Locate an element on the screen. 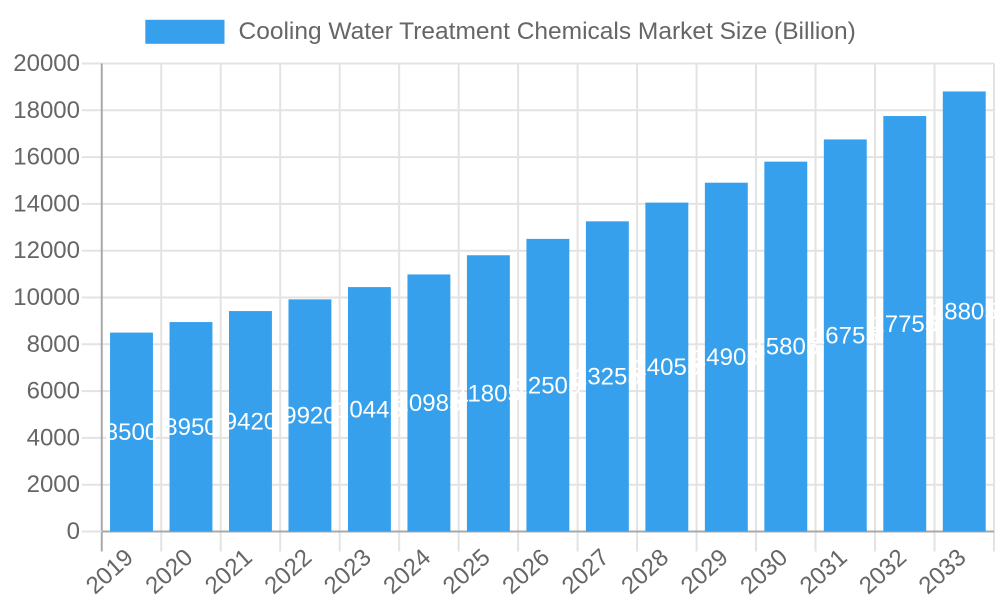 Image resolution: width=1000 pixels, height=605 pixels. svg-text: 17755 is located at coordinates (904, 324).